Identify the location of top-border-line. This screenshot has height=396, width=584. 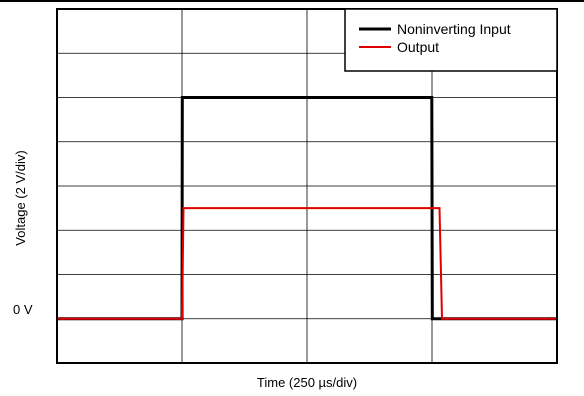
(292, 1).